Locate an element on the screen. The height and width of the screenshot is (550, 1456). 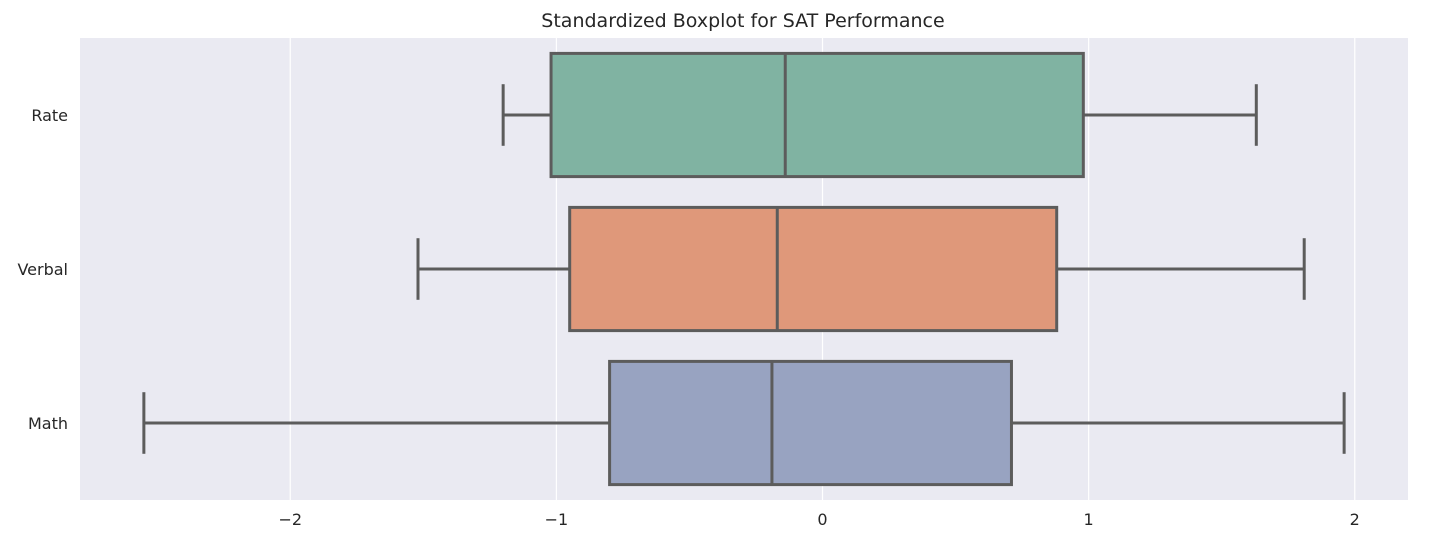
y-category-label: Rate is located at coordinates (49, 115).